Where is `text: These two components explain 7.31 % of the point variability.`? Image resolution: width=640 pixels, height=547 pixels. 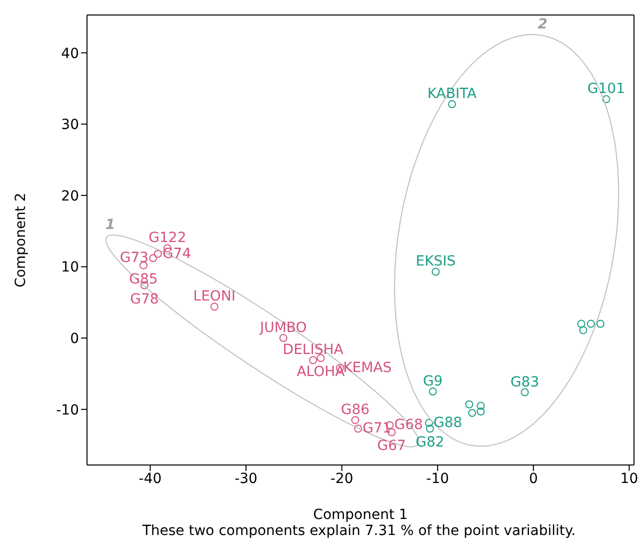 text: These two components explain 7.31 % of the point variability. is located at coordinates (359, 531).